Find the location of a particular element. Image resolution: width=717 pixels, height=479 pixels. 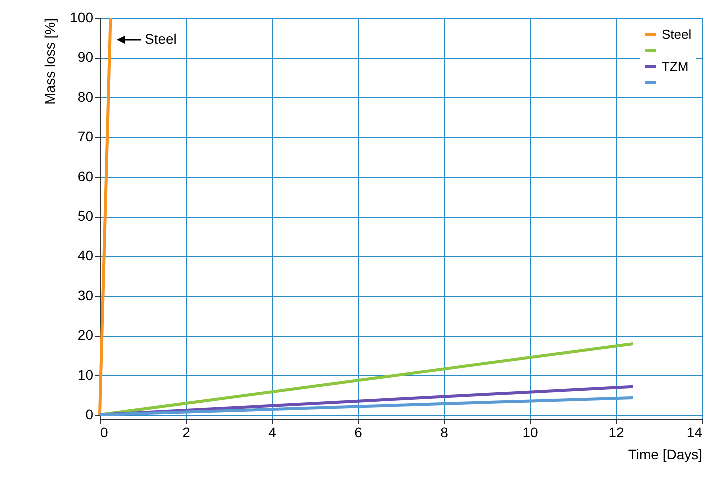

legend-label: TZM is located at coordinates (675, 66).